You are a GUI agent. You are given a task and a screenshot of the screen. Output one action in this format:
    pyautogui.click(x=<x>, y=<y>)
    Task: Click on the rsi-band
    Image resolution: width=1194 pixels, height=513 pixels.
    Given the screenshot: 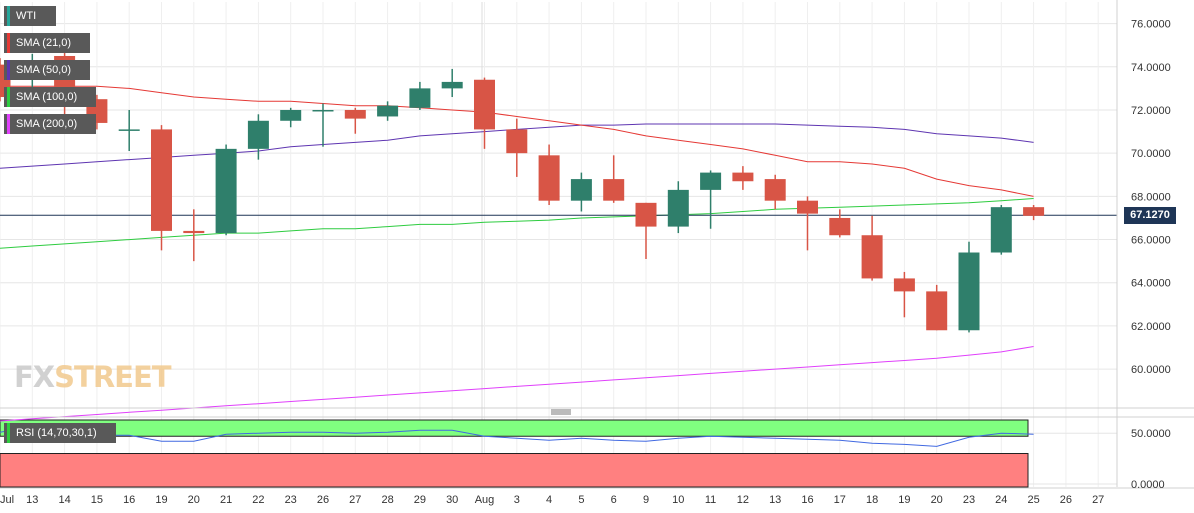 What is the action you would take?
    pyautogui.click(x=514, y=428)
    